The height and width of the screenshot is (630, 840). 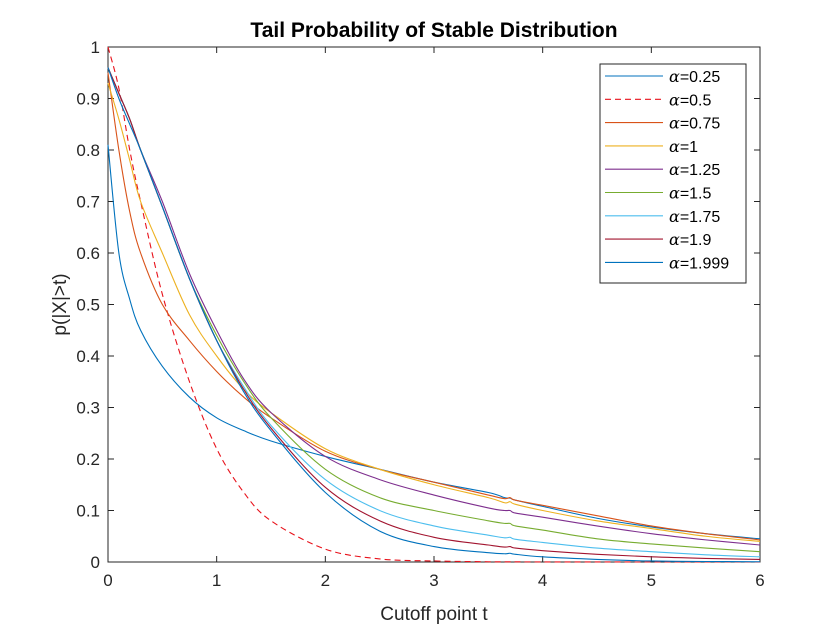 What do you see at coordinates (88, 408) in the screenshot?
I see `y-tick-label: 0.3` at bounding box center [88, 408].